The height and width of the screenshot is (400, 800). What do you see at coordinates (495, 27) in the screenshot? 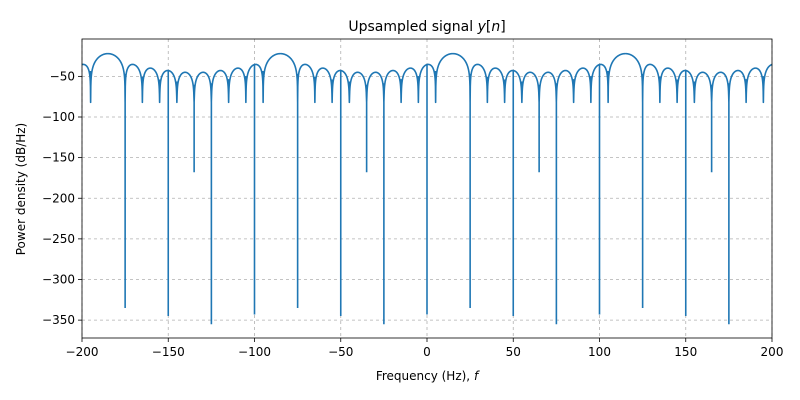
I see `chart-title-var: n` at bounding box center [495, 27].